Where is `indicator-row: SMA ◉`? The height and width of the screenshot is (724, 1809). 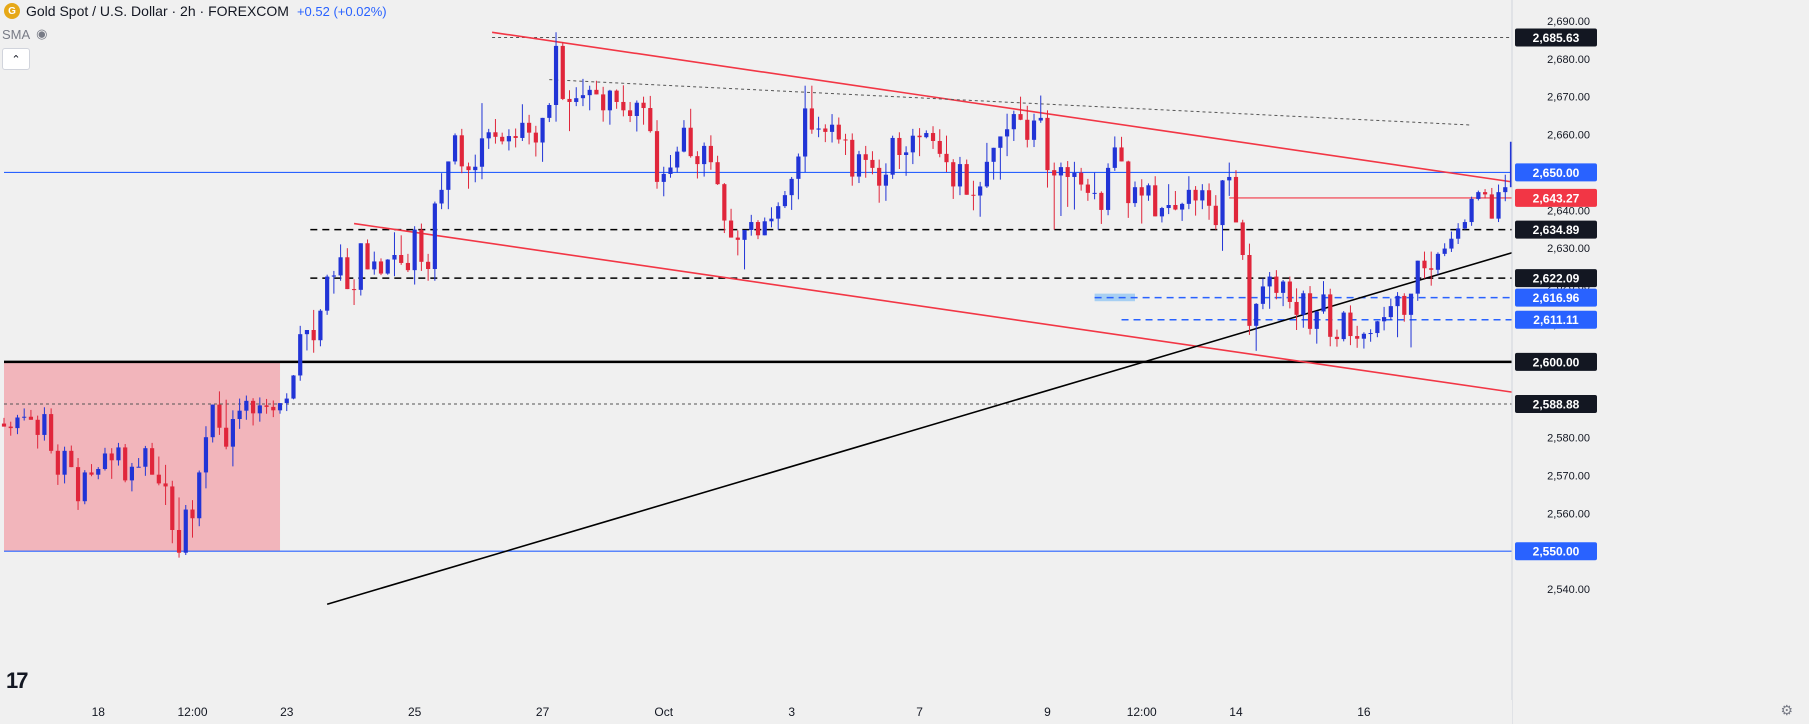
indicator-row: SMA ◉ is located at coordinates (25, 34).